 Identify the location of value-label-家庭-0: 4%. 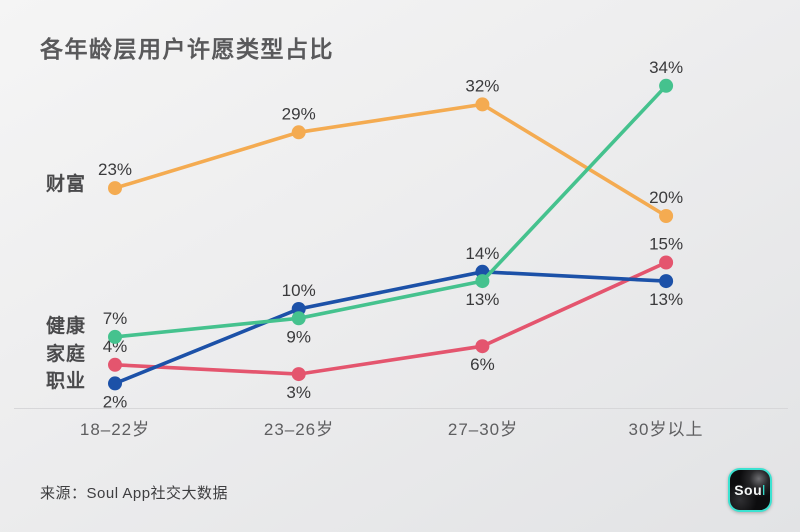
(115, 346).